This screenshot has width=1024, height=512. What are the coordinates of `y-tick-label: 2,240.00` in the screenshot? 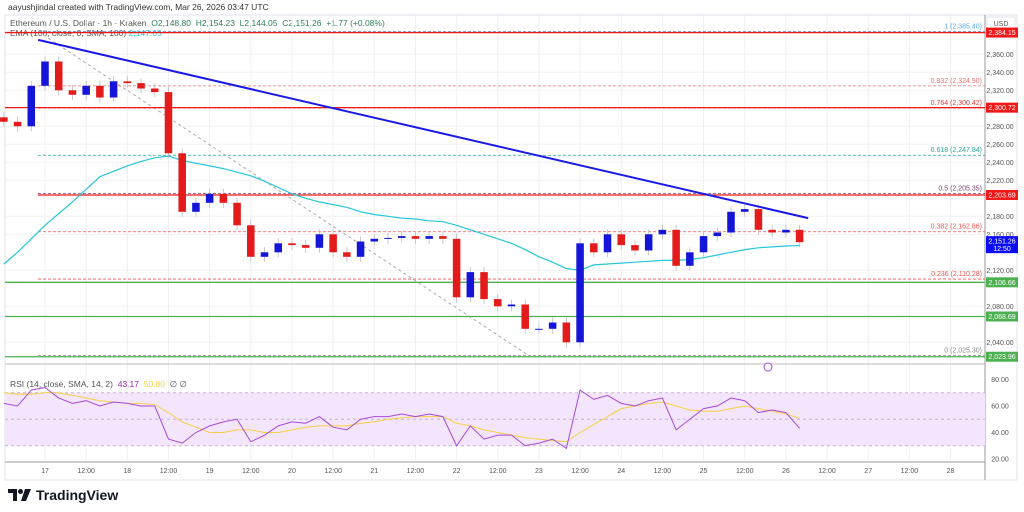 It's located at (999, 163).